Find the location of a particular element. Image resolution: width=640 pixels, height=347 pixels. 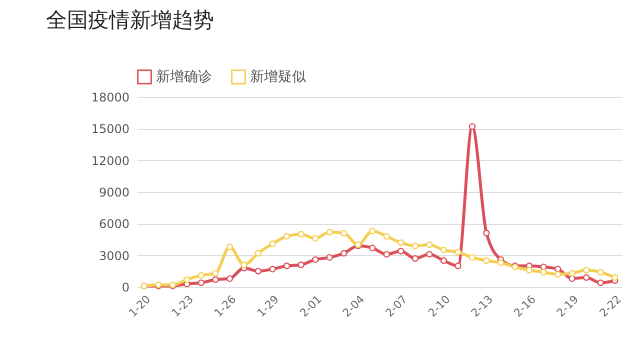

y-tick-label: 6000 is located at coordinates (114, 224).